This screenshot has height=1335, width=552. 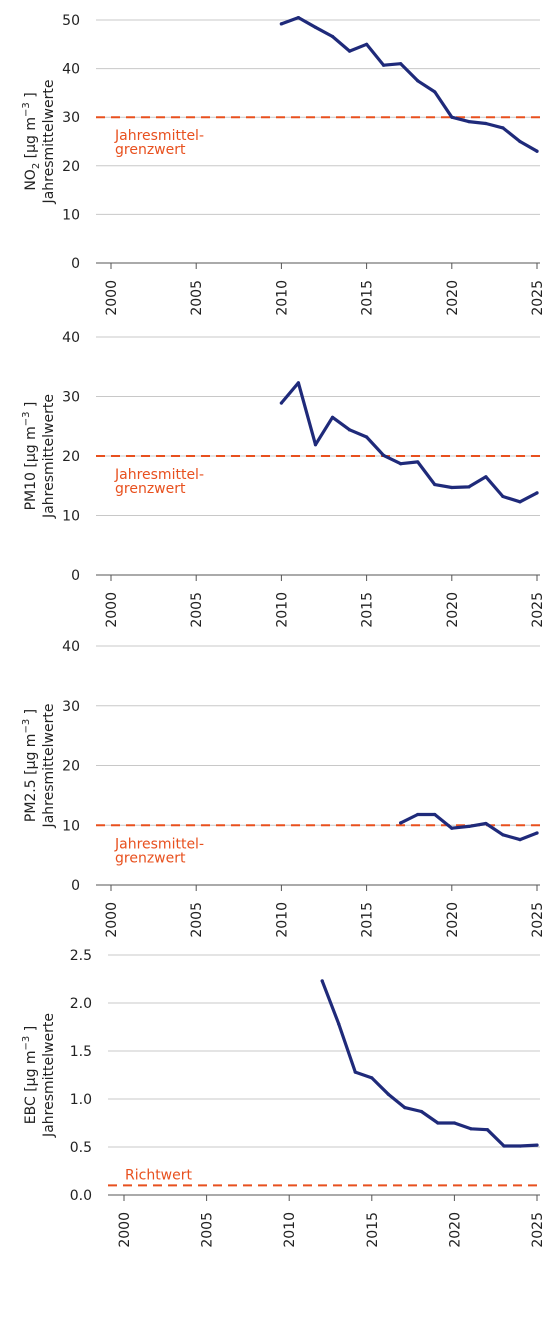 I want to click on y-label-name: NO, so click(x=31, y=180).